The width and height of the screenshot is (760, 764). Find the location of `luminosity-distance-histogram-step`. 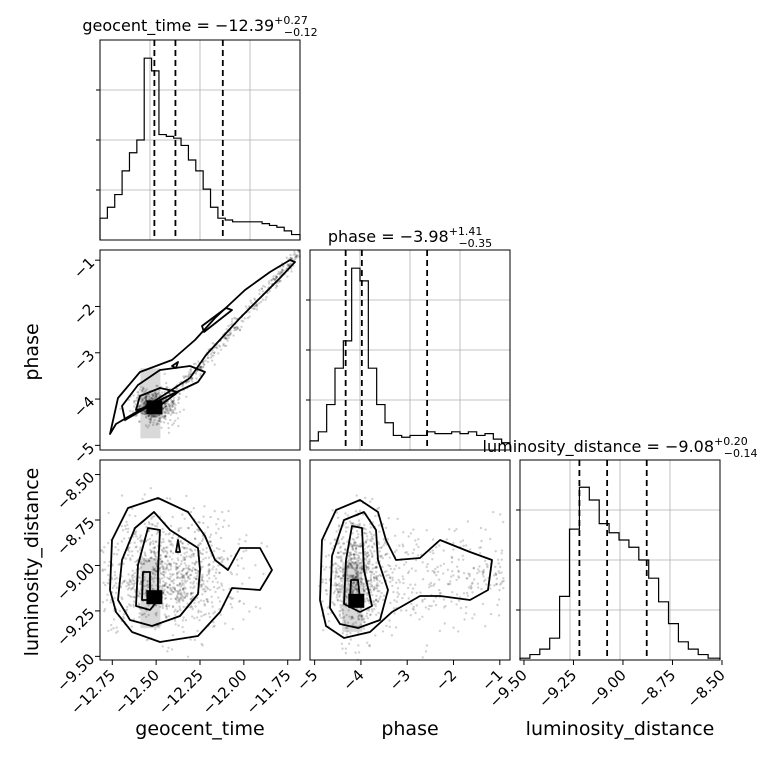

luminosity-distance-histogram-step is located at coordinates (620, 573).